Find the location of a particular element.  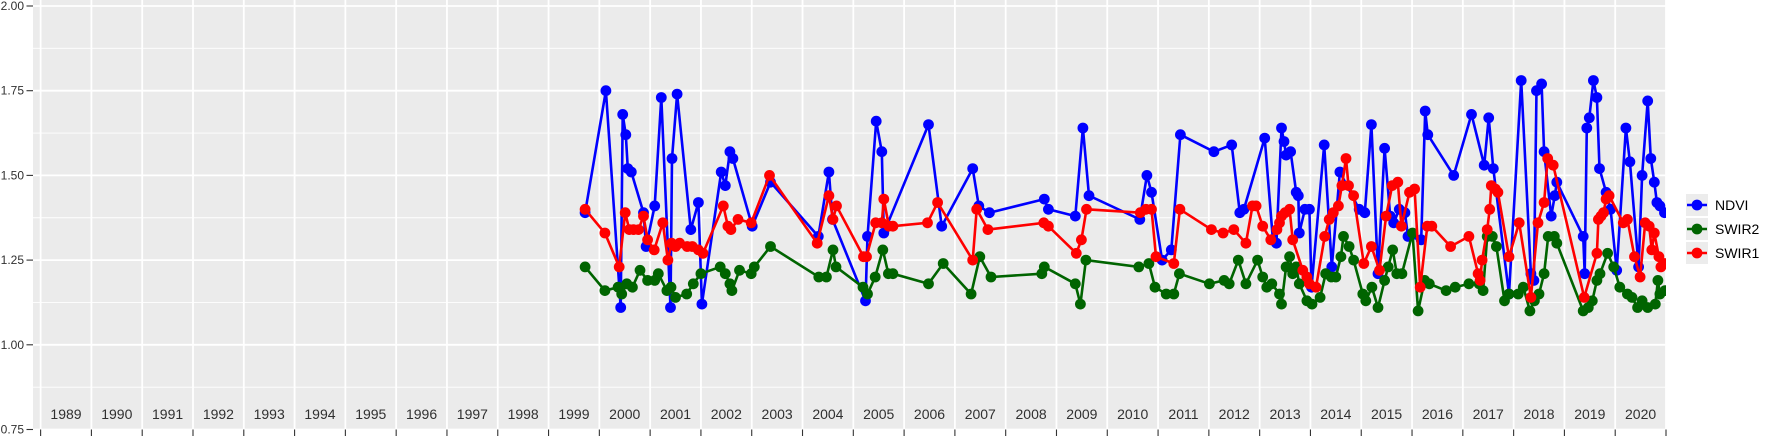

x-year-label: 2004 is located at coordinates (827, 414).